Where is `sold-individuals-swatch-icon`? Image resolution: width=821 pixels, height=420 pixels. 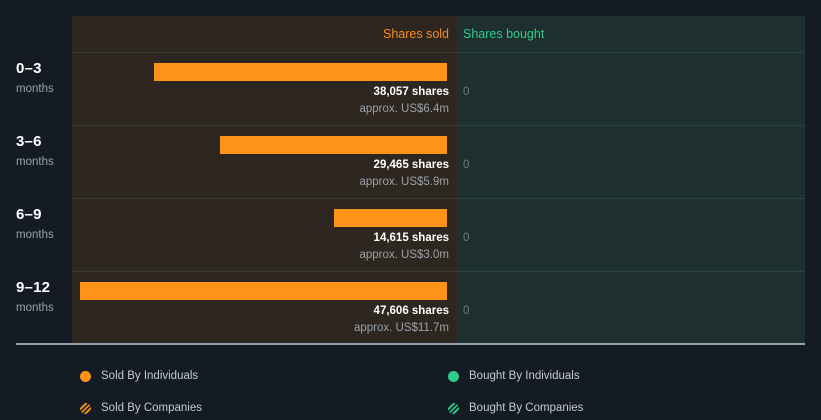 sold-individuals-swatch-icon is located at coordinates (85, 376).